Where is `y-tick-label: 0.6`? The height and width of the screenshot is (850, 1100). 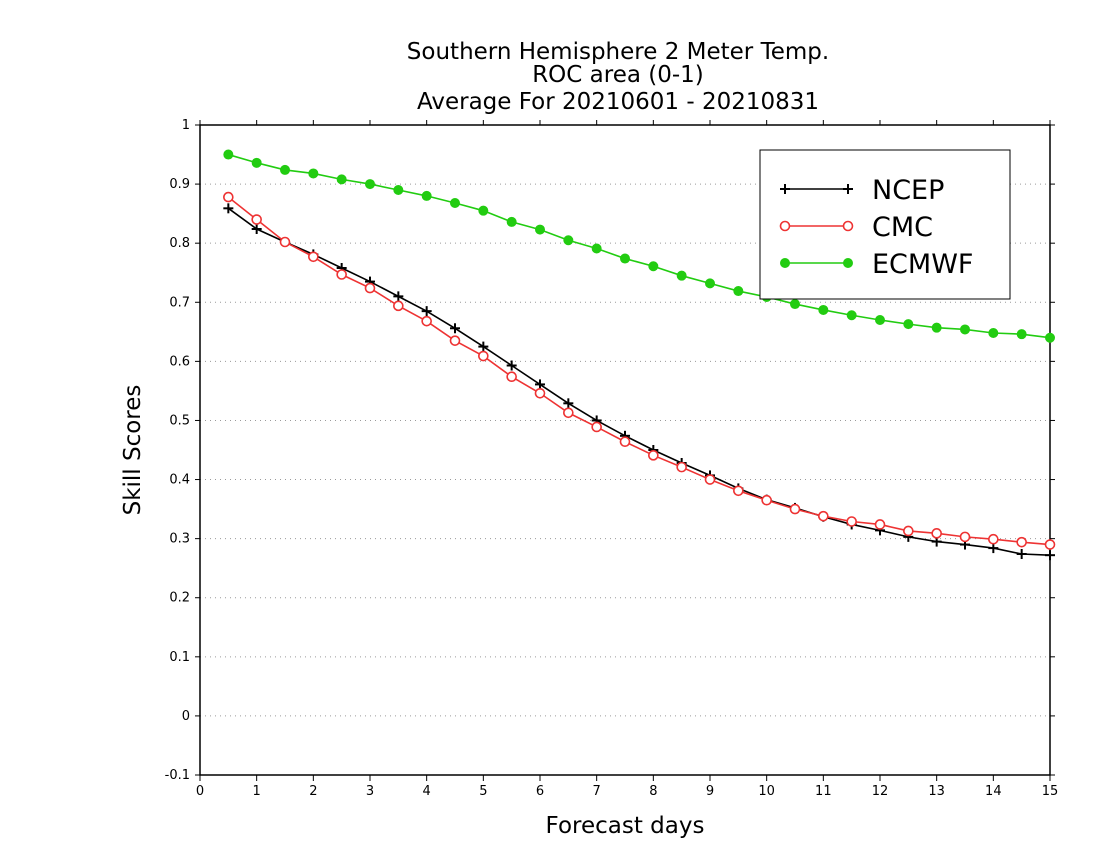
y-tick-label: 0.6 is located at coordinates (179, 361).